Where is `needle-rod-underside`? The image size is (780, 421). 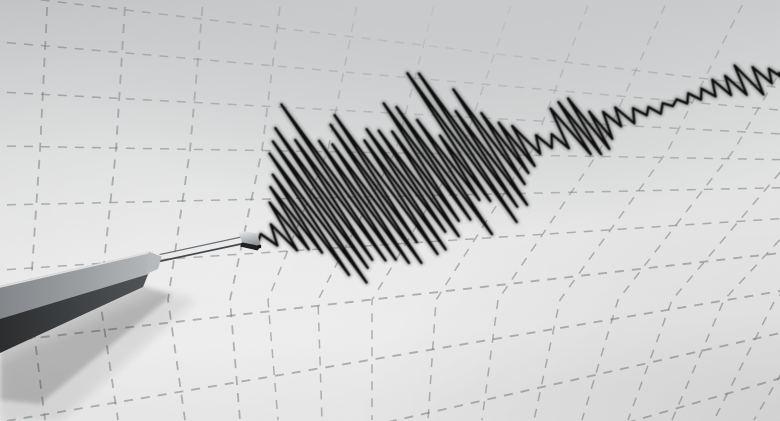
needle-rod-underside is located at coordinates (201, 252).